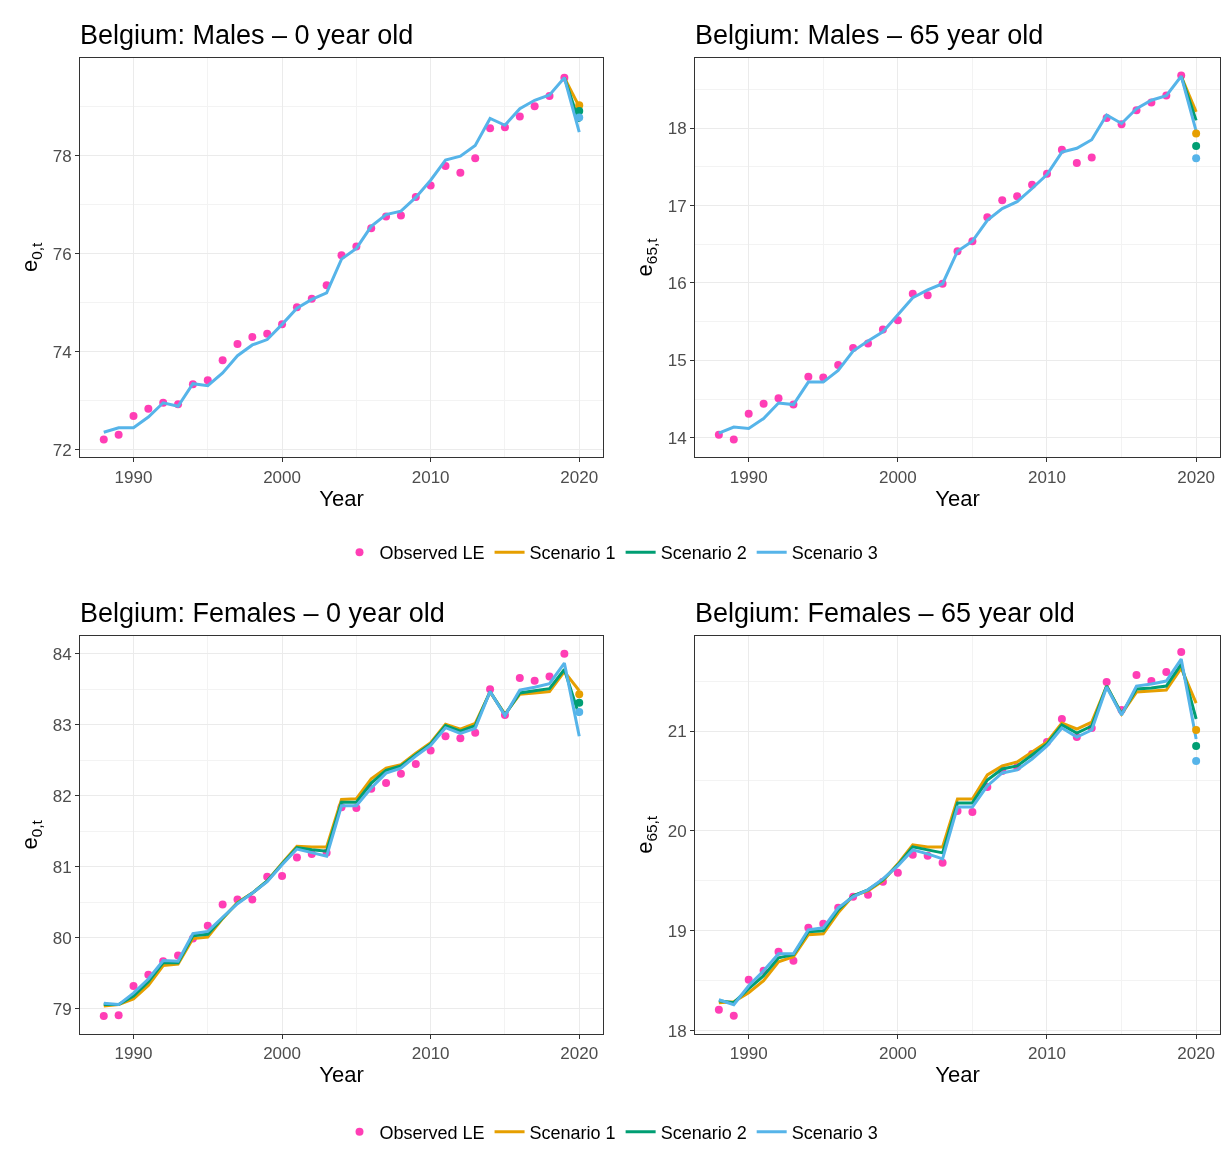 The height and width of the screenshot is (1151, 1223). I want to click on y-tick-label: 74, so click(62, 352).